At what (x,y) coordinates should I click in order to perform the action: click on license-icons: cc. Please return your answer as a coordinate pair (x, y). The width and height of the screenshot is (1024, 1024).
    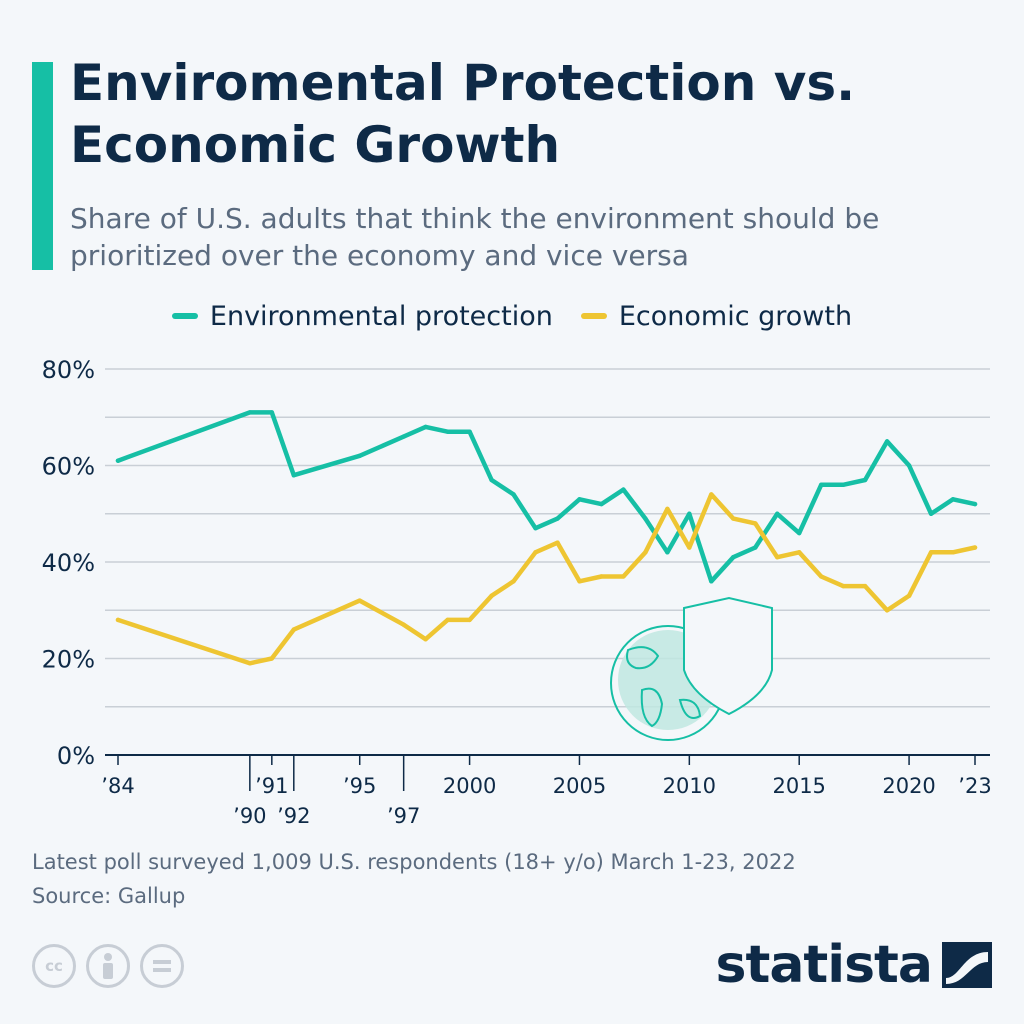
    Looking at the image, I should click on (108, 966).